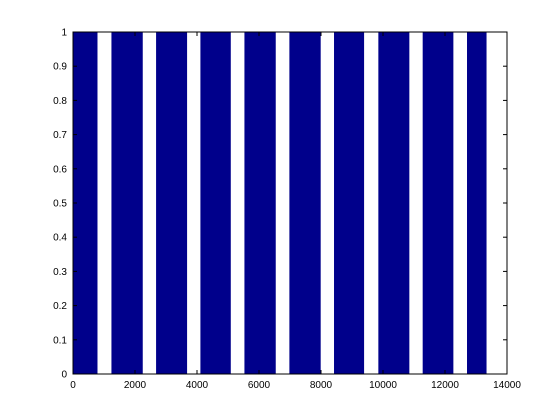  I want to click on x-tick-label: 14000, so click(507, 385).